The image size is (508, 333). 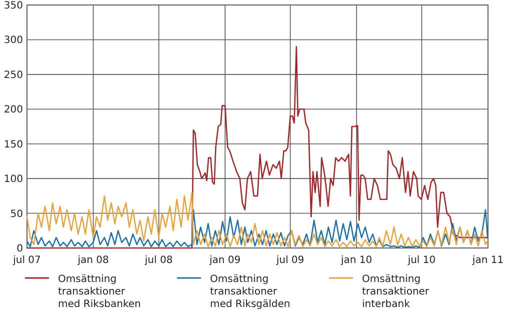 I want to click on x-tick-label: jan 11, so click(x=487, y=260).